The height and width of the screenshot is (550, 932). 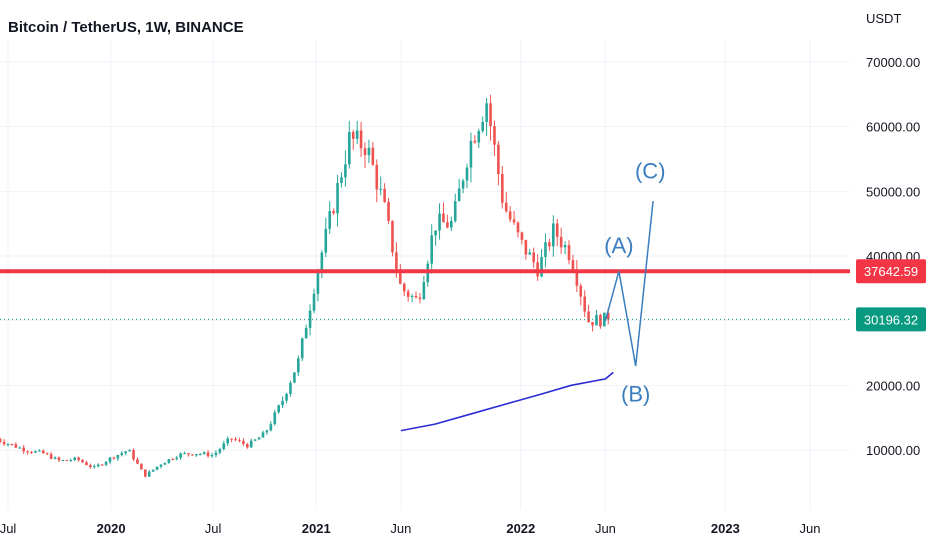 I want to click on x-tick-label: 2020, so click(x=111, y=528).